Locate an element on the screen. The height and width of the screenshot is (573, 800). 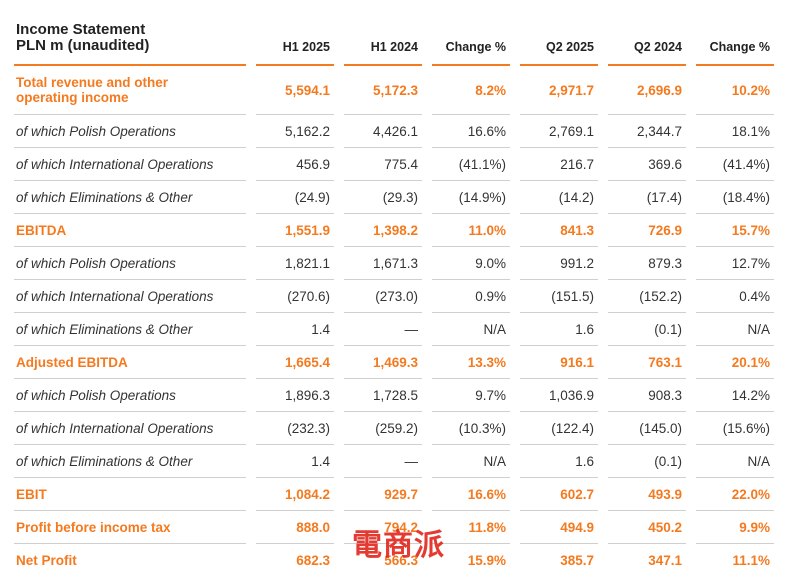
row-label: of which Polish Operations is located at coordinates (130, 395).